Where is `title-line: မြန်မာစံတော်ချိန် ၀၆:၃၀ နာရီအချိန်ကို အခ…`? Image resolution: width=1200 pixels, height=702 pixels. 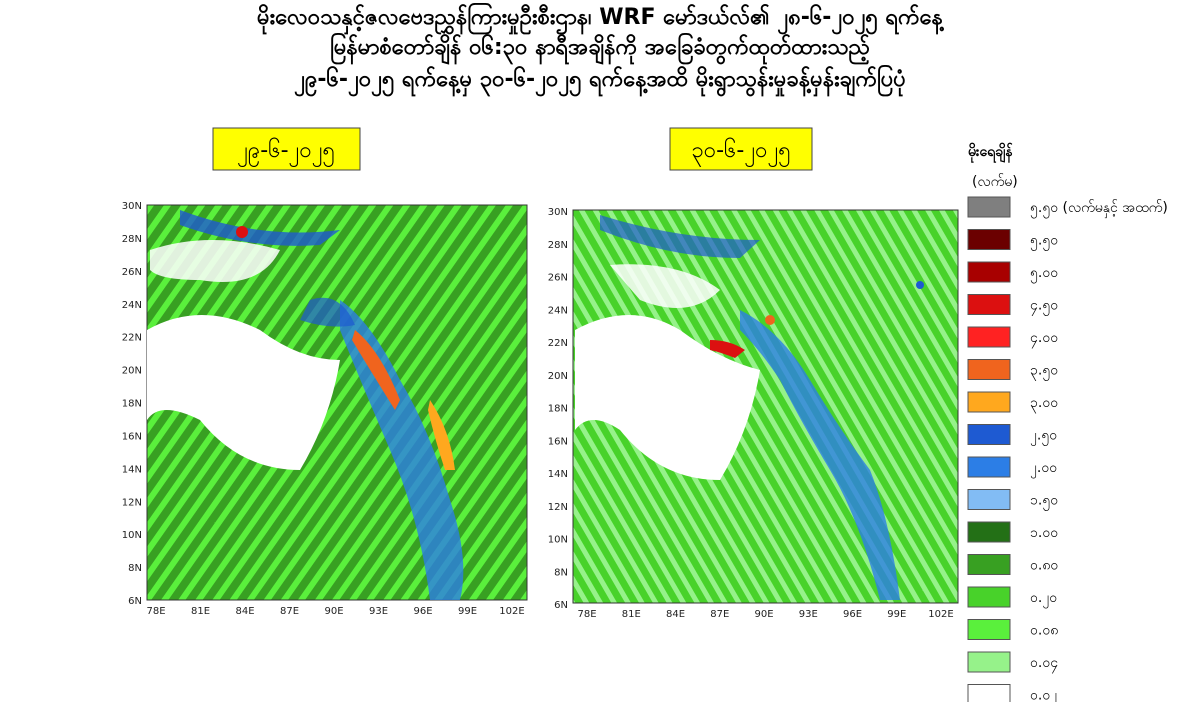
title-line: မြန်မာစံတော်ချိန် ၀၆:၃၀ နာရီအချိန်ကို အခ… is located at coordinates (600, 48).